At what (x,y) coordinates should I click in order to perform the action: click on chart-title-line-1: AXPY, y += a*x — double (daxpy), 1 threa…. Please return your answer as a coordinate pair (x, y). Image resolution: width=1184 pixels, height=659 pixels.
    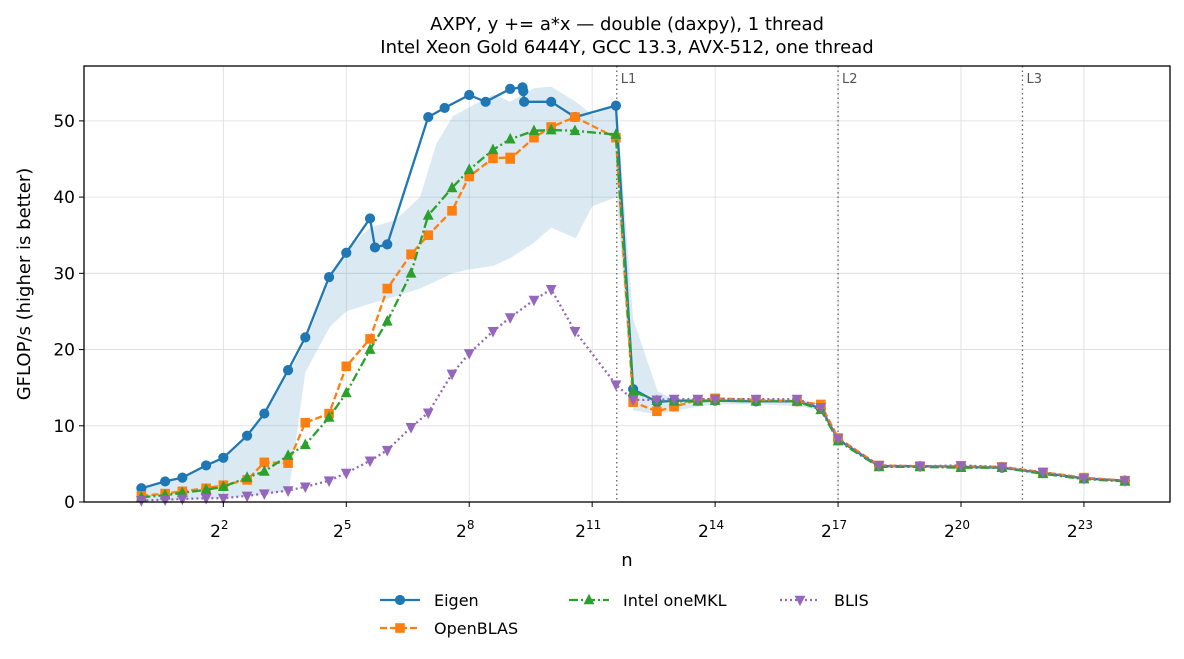
    Looking at the image, I should click on (627, 24).